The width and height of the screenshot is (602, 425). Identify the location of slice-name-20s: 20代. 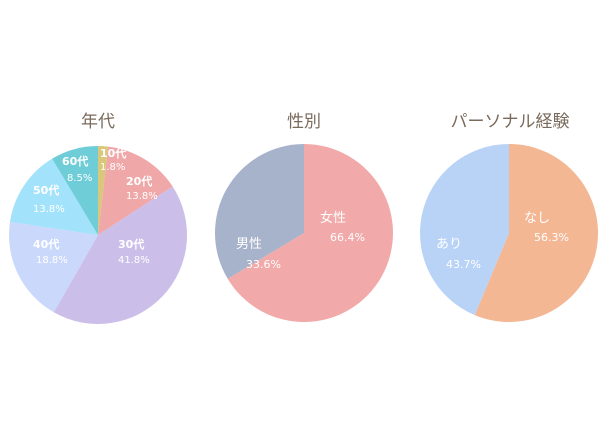
(139, 181).